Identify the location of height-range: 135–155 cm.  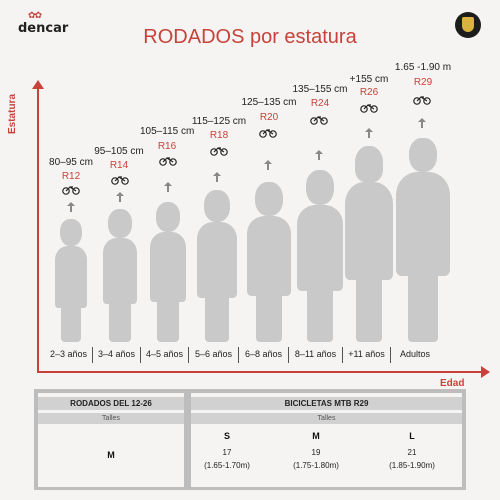
(320, 89).